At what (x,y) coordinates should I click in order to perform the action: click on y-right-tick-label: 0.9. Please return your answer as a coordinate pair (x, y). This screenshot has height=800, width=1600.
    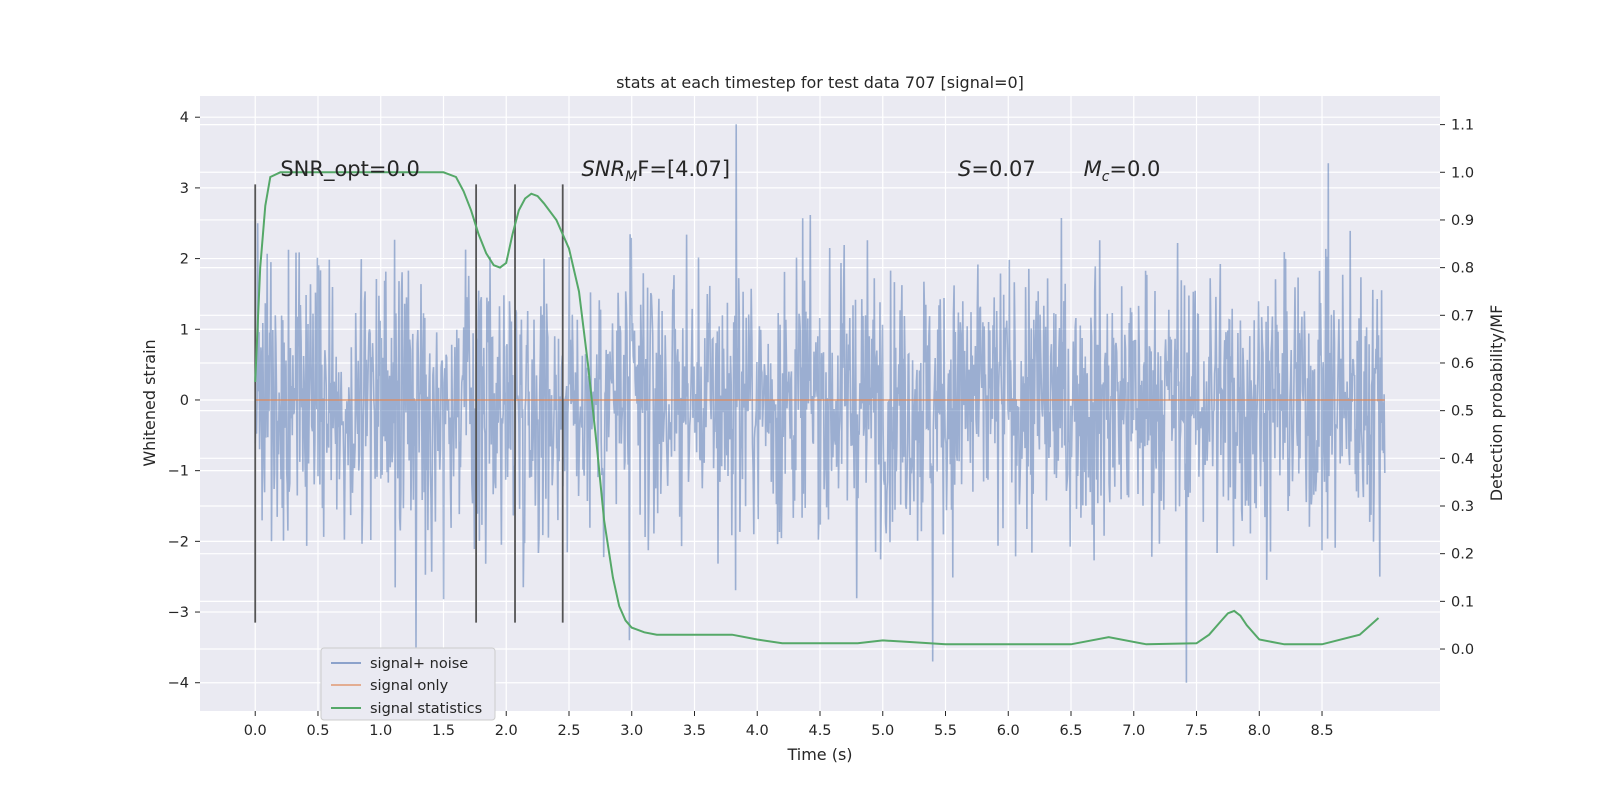
    Looking at the image, I should click on (1462, 221).